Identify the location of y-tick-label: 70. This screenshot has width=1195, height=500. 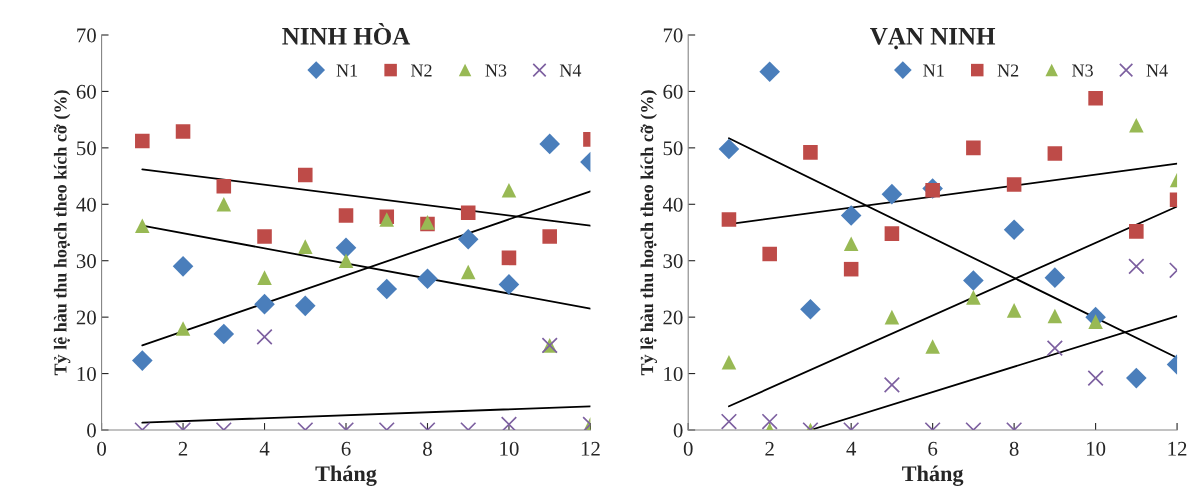
(673, 35).